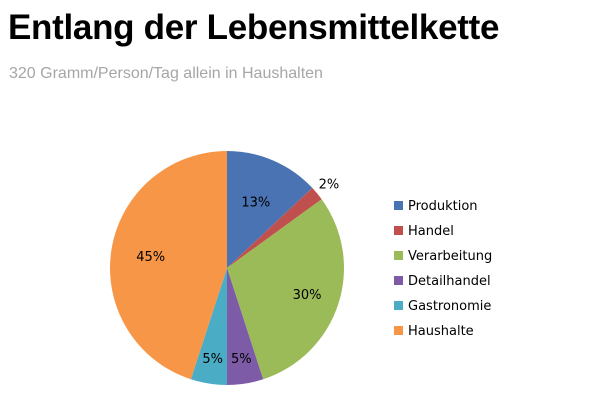 This screenshot has width=606, height=402. What do you see at coordinates (168, 265) in the screenshot?
I see `pie-slice-haushalte` at bounding box center [168, 265].